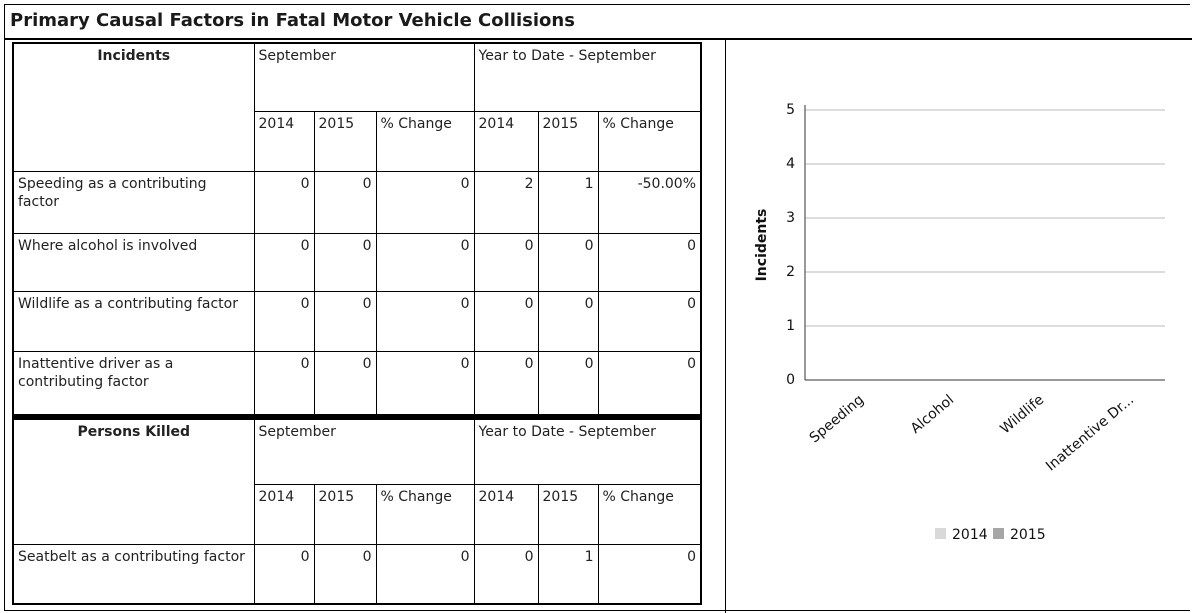  I want to click on row-label: Where alcohol is involved, so click(133, 262).